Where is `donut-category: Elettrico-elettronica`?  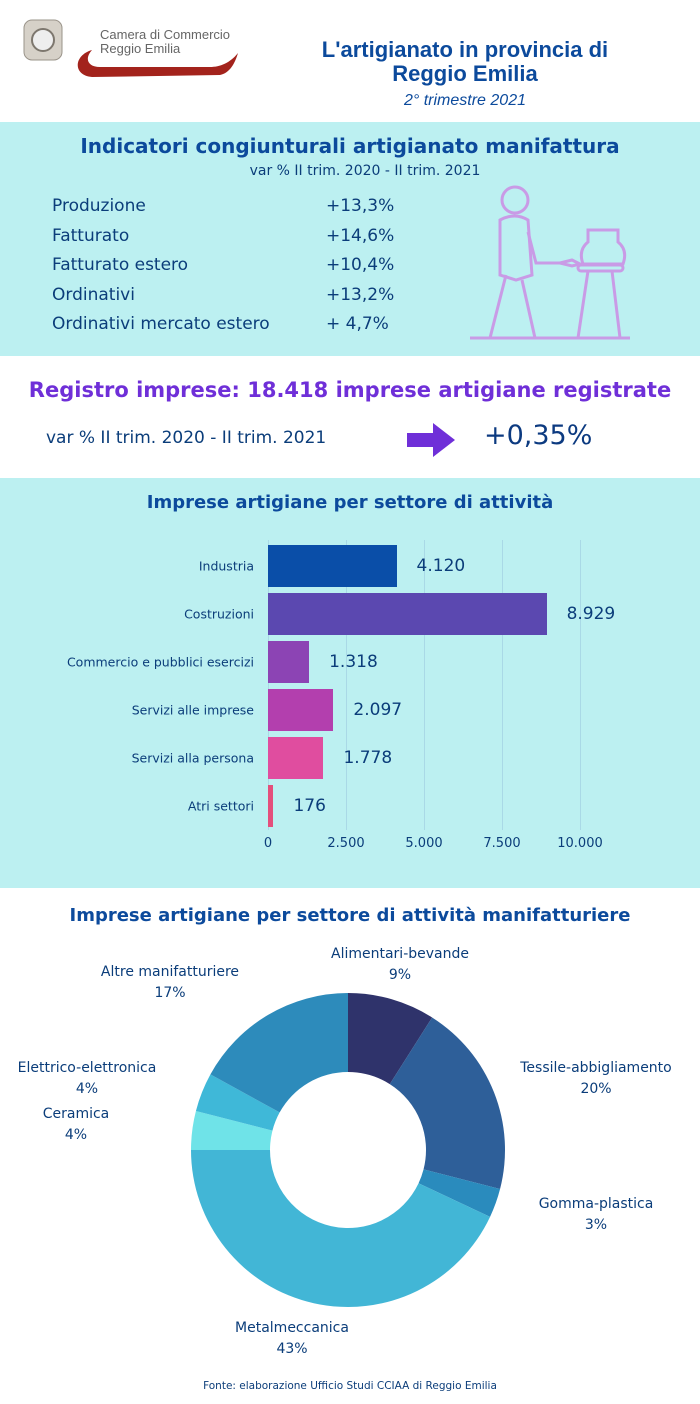 donut-category: Elettrico-elettronica is located at coordinates (87, 1068).